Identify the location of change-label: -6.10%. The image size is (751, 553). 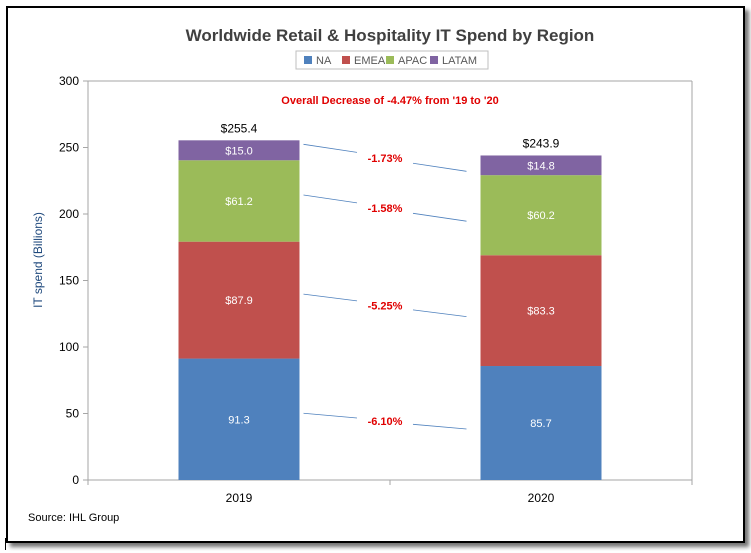
(385, 422).